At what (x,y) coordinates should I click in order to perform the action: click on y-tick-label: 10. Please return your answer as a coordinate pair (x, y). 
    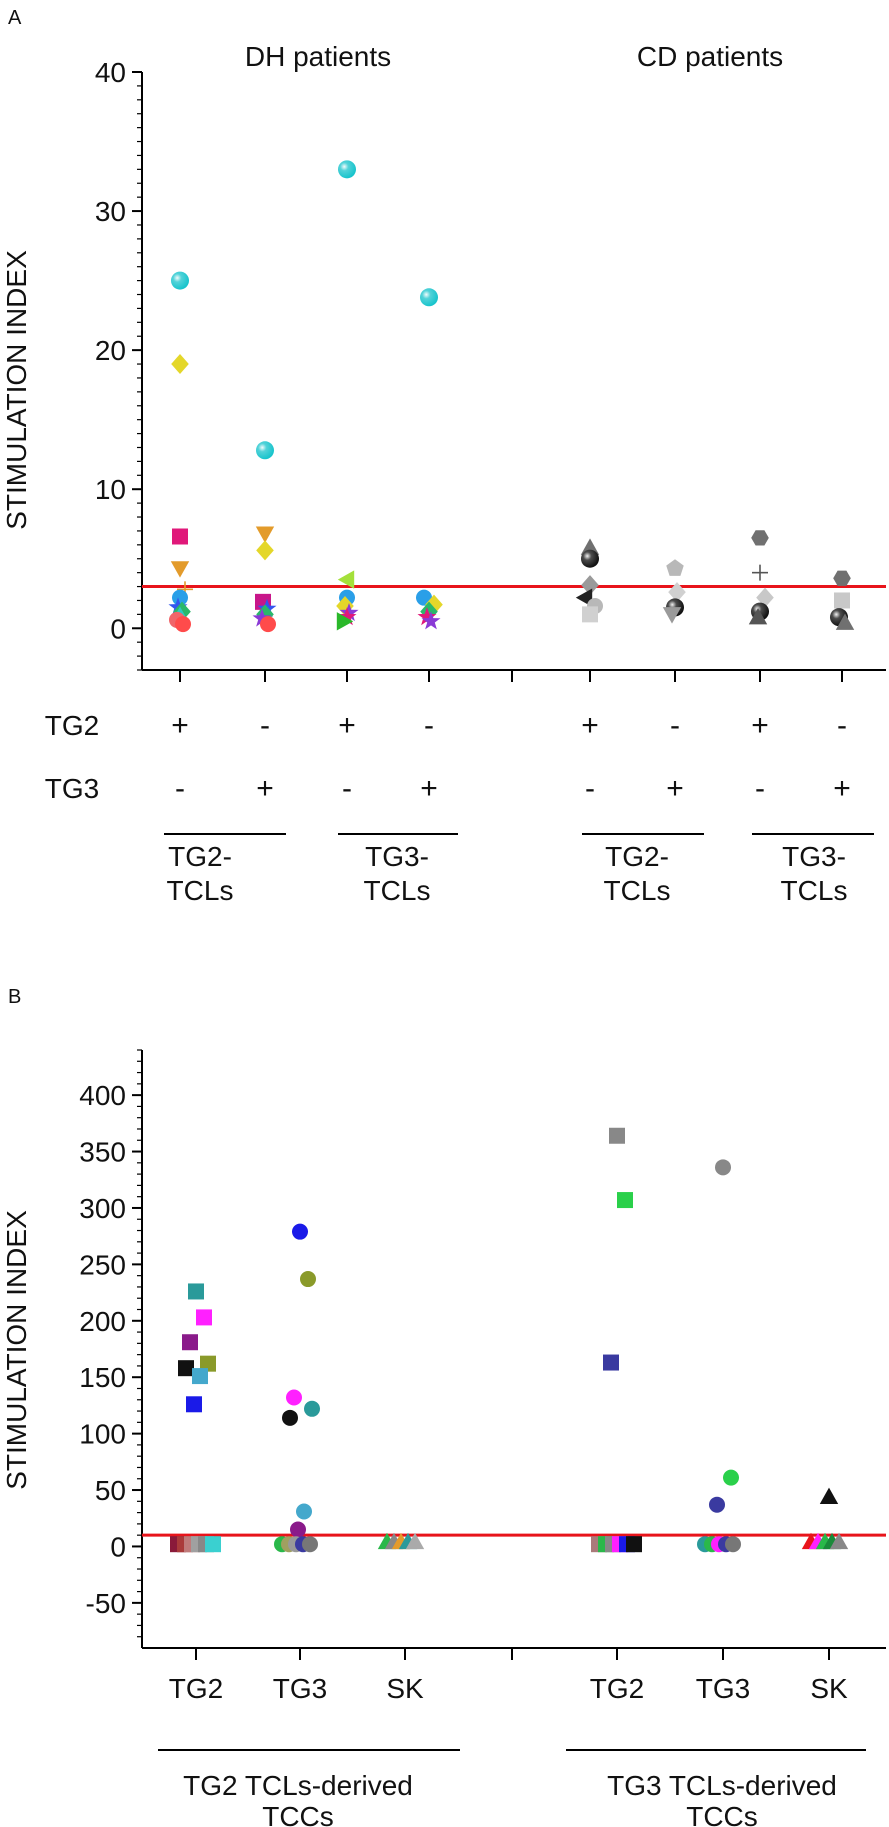
    Looking at the image, I should click on (110, 489).